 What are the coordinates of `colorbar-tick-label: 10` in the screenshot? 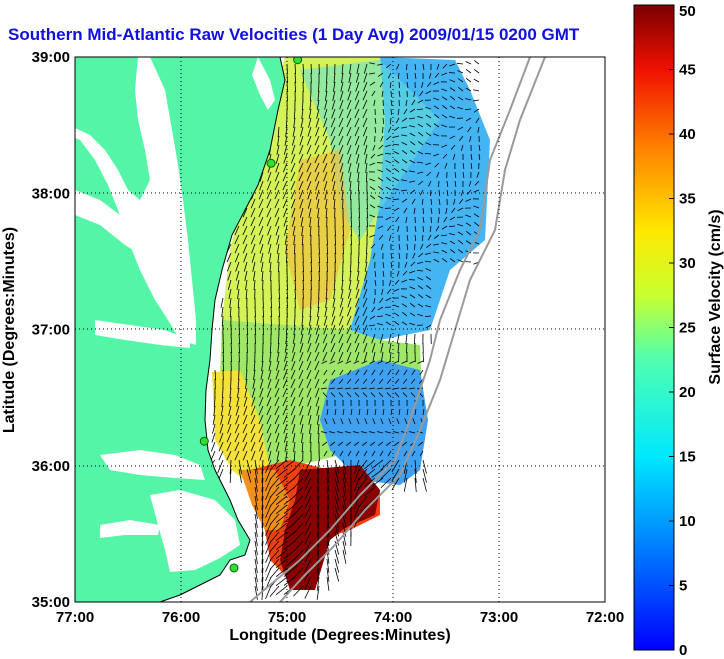 It's located at (687, 521).